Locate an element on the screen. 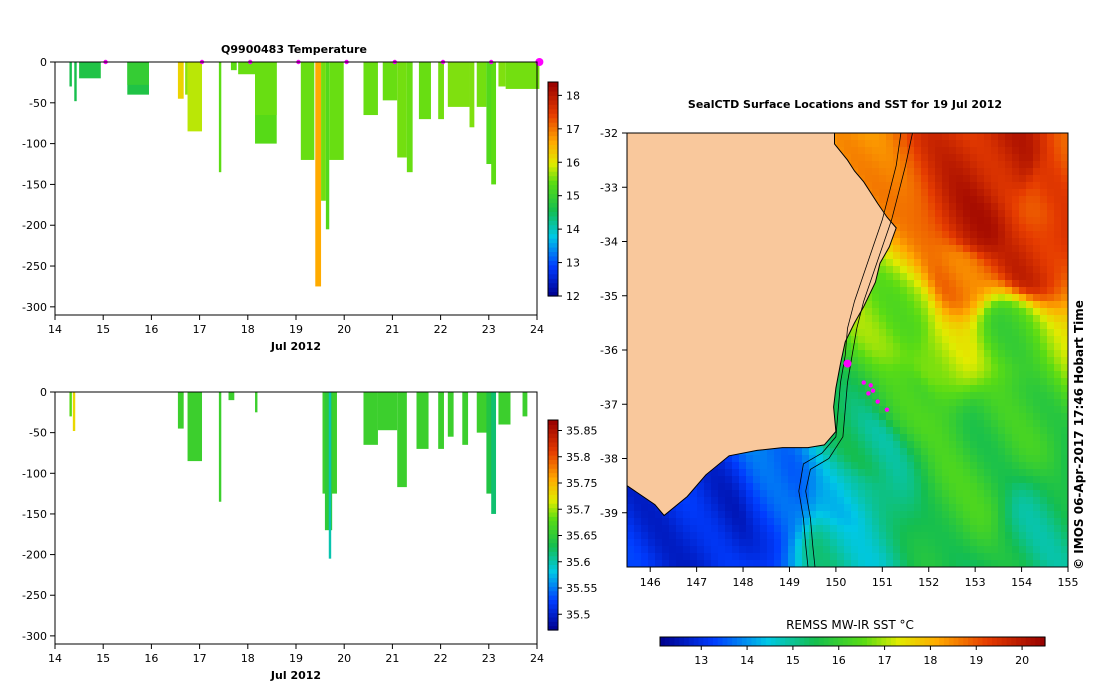 This screenshot has width=1099, height=700. profile-bar is located at coordinates (195, 97).